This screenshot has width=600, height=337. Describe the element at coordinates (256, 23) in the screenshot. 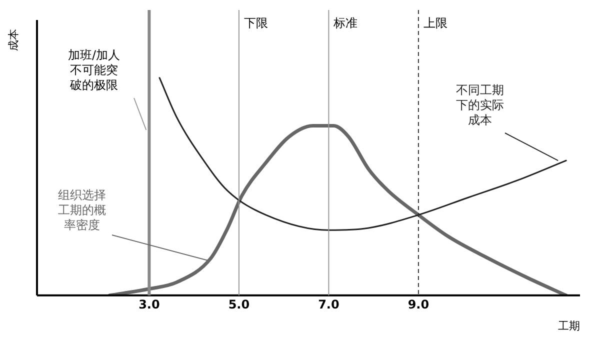

I see `ref-line-label: 下限` at that location.